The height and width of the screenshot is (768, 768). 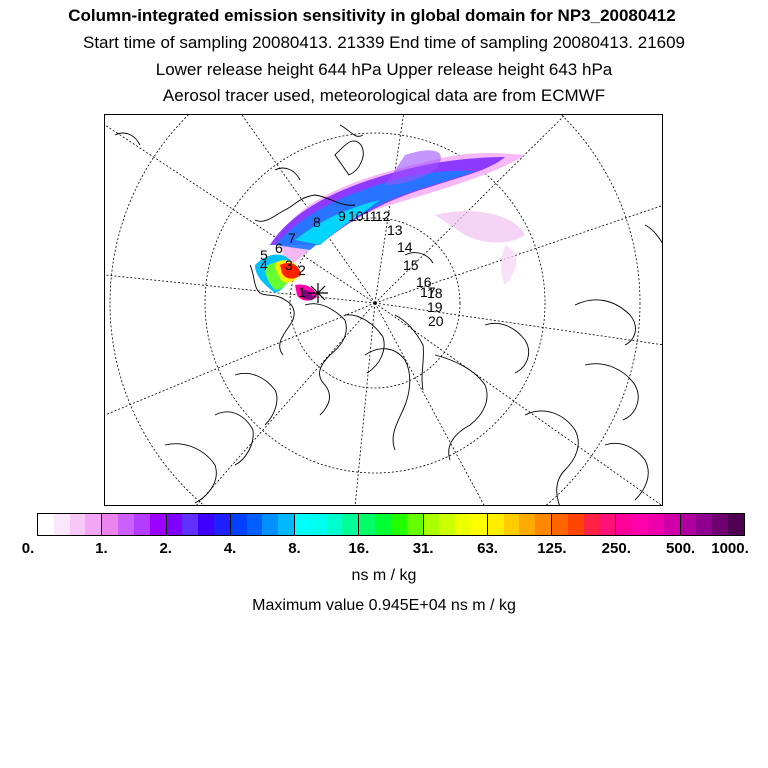 I want to click on traj-label-20: 20, so click(x=436, y=321).